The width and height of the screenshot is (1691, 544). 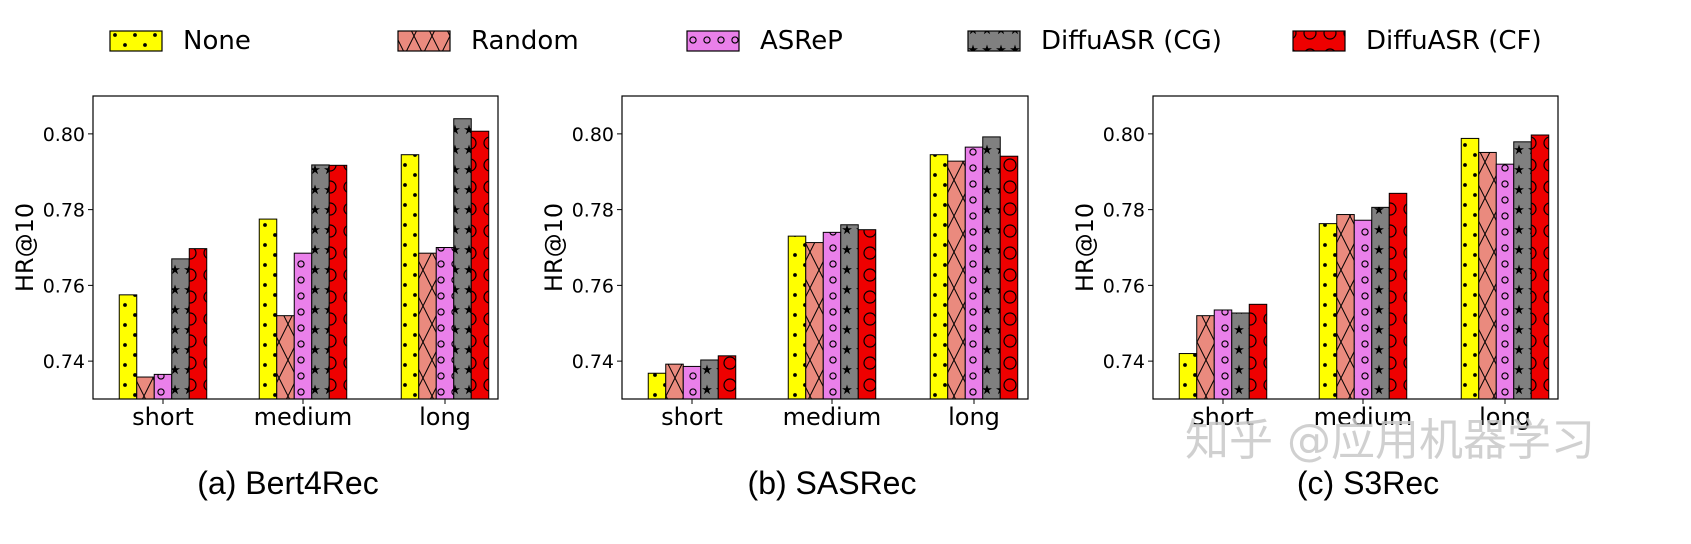 I want to click on y-tick-label: 0.80, so click(x=1124, y=135).